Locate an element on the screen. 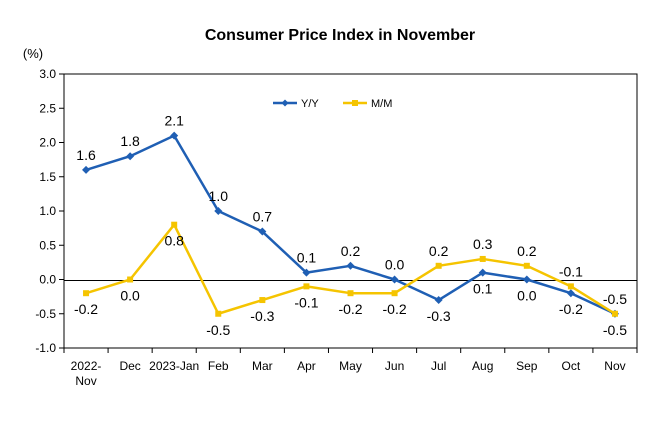  x-tick-label: Mar is located at coordinates (262, 366).